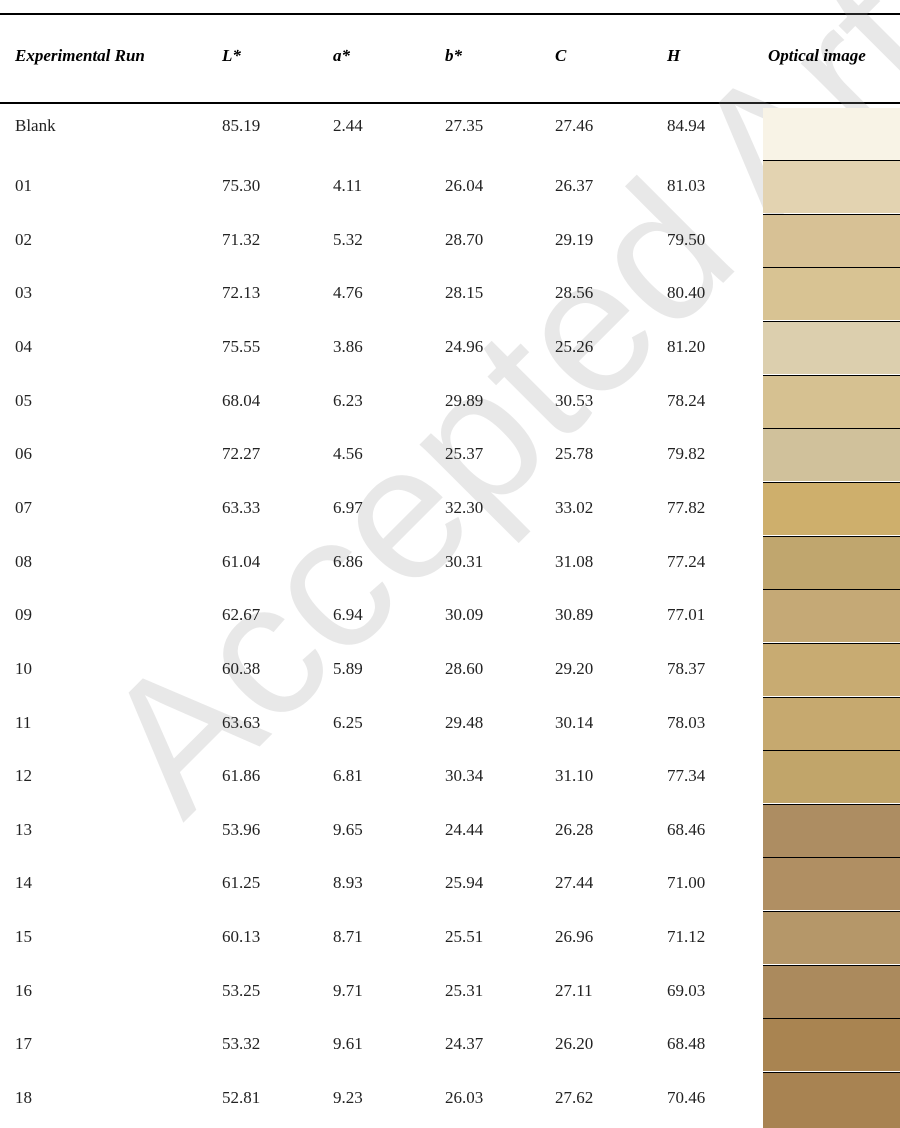 This screenshot has width=900, height=1128. I want to click on value-cell: 71.32, so click(241, 239).